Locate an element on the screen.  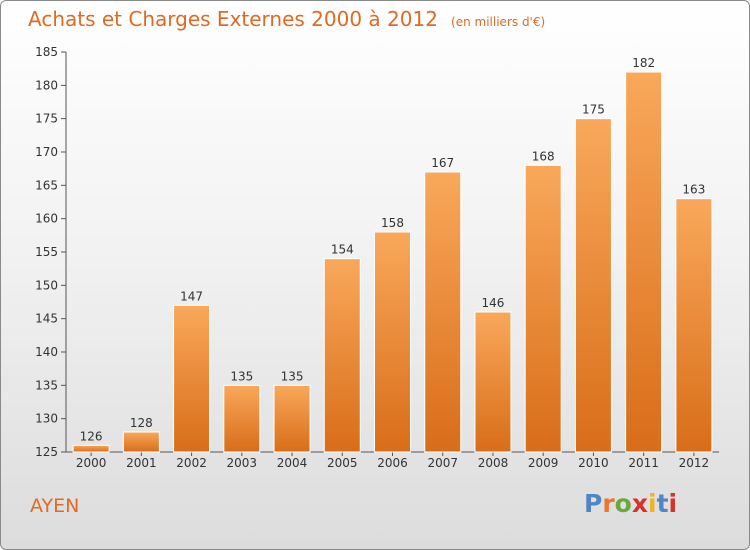
y-tick-label: 145 is located at coordinates (46, 319).